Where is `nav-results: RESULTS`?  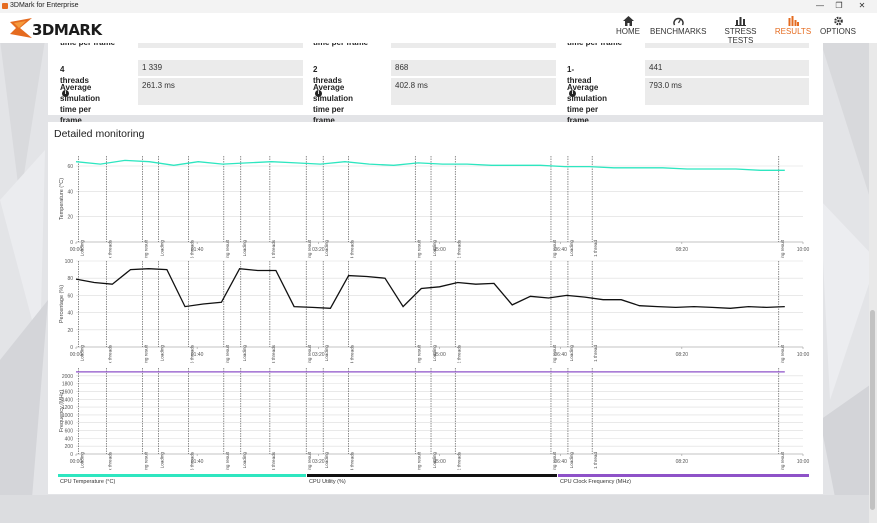 nav-results: RESULTS is located at coordinates (793, 28).